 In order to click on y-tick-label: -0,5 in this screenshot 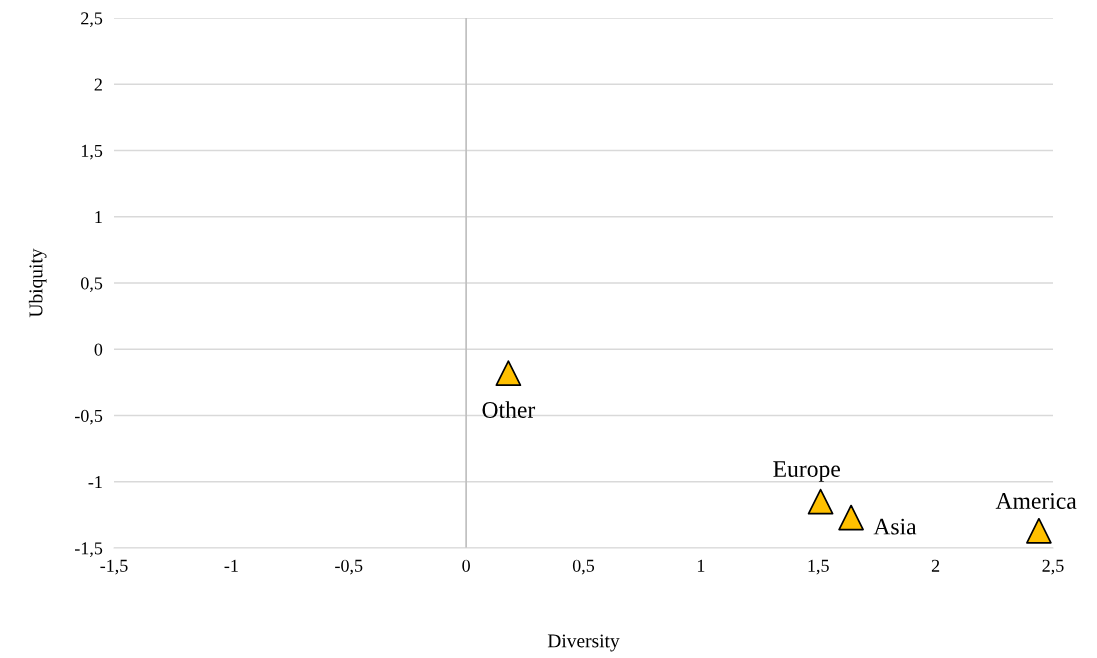, I will do `click(88, 417)`.